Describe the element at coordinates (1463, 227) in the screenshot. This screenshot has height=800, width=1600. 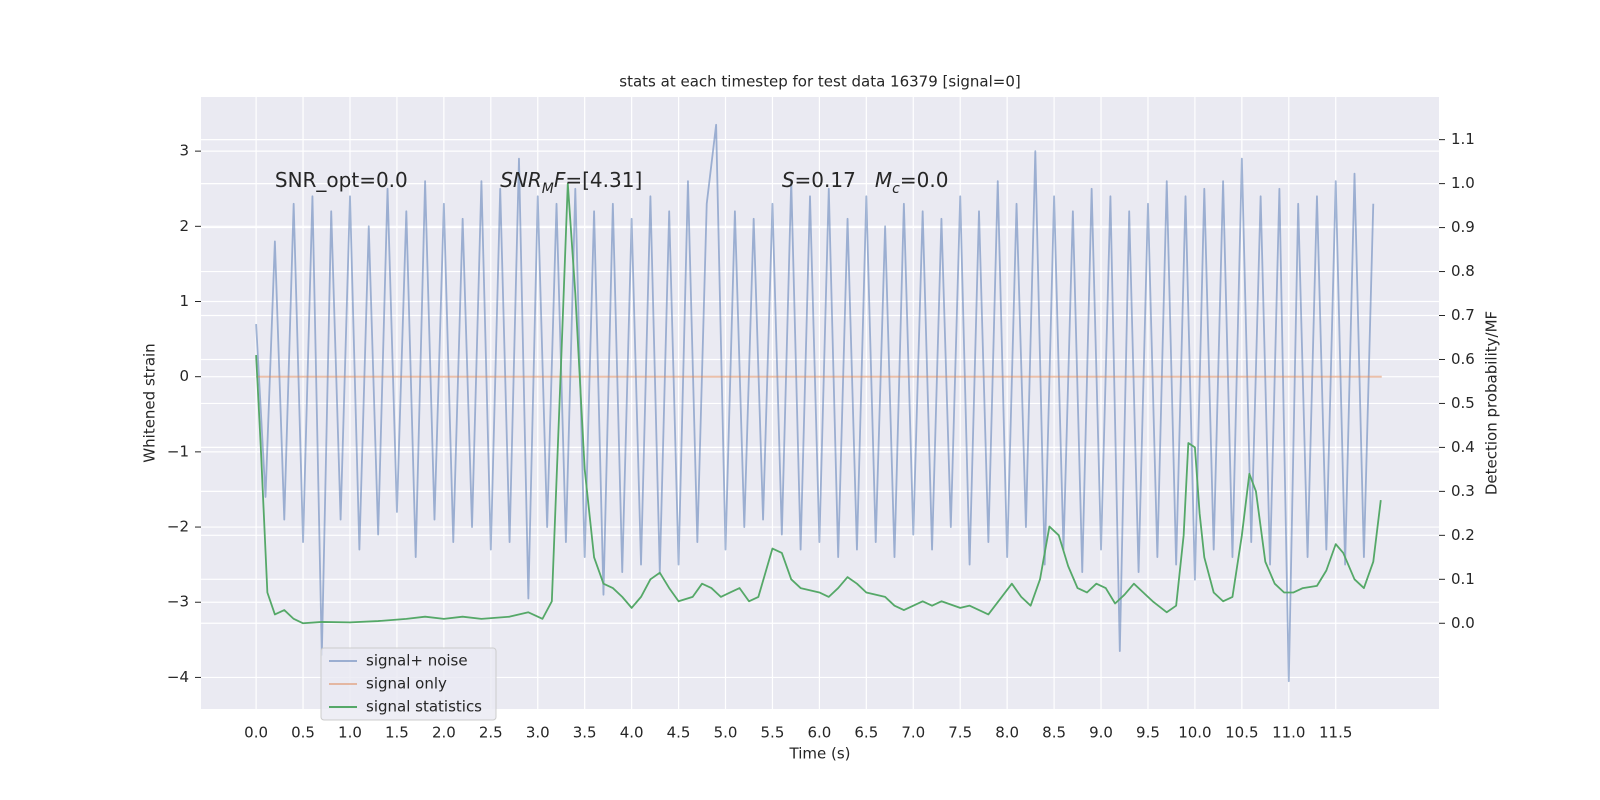
I see `y2-tick-label: 0.9` at that location.